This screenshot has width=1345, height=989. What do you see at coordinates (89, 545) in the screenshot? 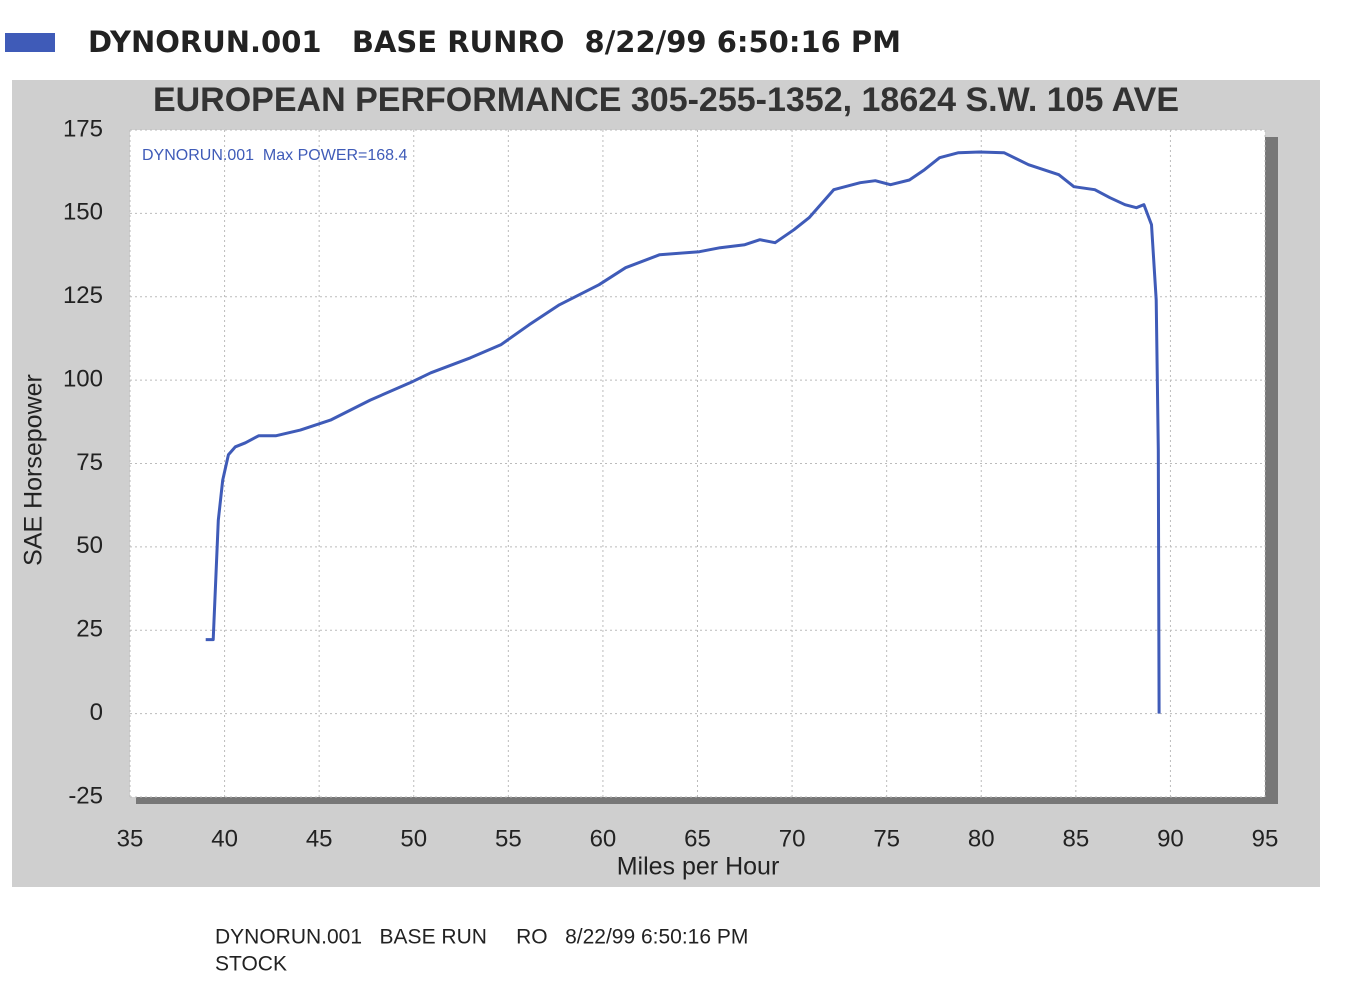
I see `y-tick-label: 50` at bounding box center [89, 545].